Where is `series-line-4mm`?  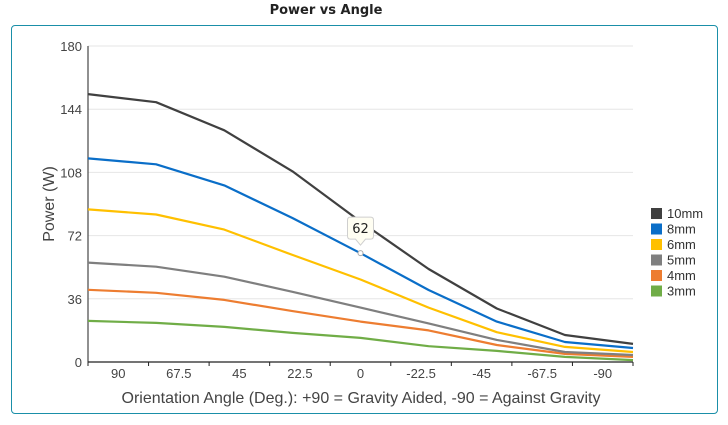 series-line-4mm is located at coordinates (360, 323).